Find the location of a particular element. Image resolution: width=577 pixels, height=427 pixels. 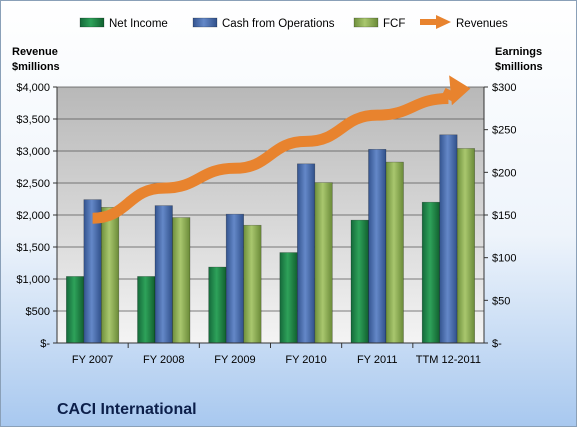

right-tick-label: $250 is located at coordinates (504, 131).